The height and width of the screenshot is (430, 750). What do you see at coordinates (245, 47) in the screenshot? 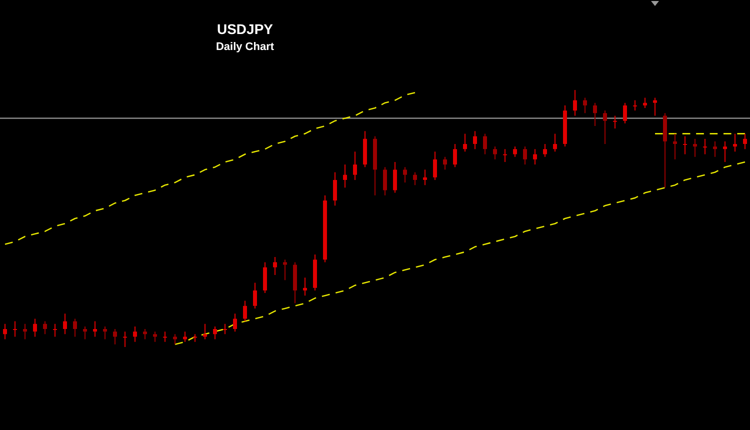
I see `chart-subtitle: Daily Chart` at bounding box center [245, 47].